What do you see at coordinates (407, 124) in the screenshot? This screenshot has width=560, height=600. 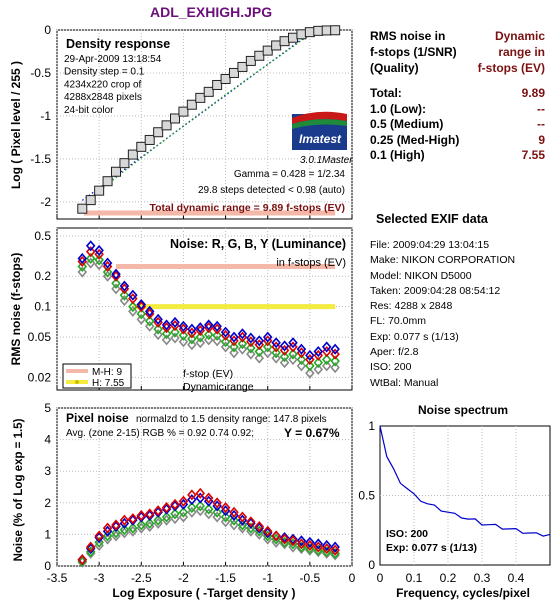 I see `rms-row-label: 0.5 (Medium)` at bounding box center [407, 124].